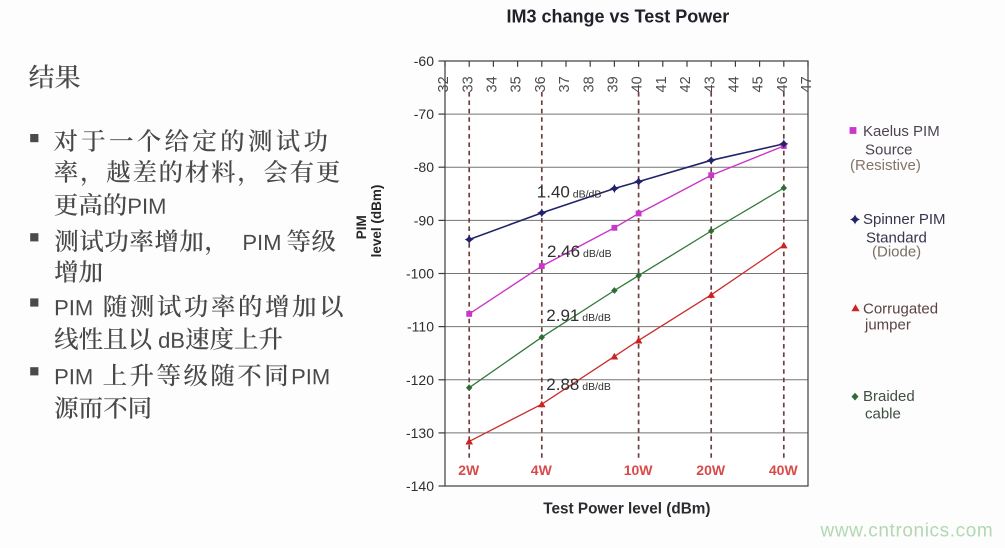 This screenshot has height=548, width=1005. I want to click on svg-text: 38, so click(589, 84).